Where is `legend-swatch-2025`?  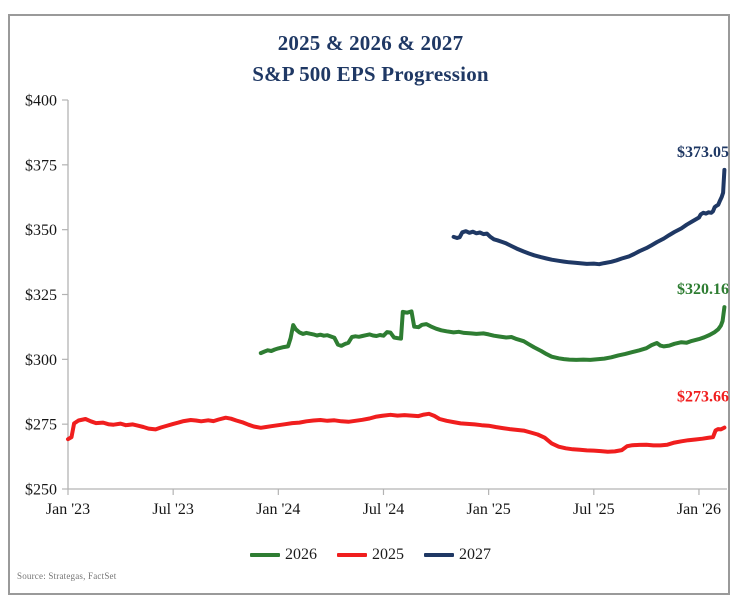 legend-swatch-2025 is located at coordinates (352, 555).